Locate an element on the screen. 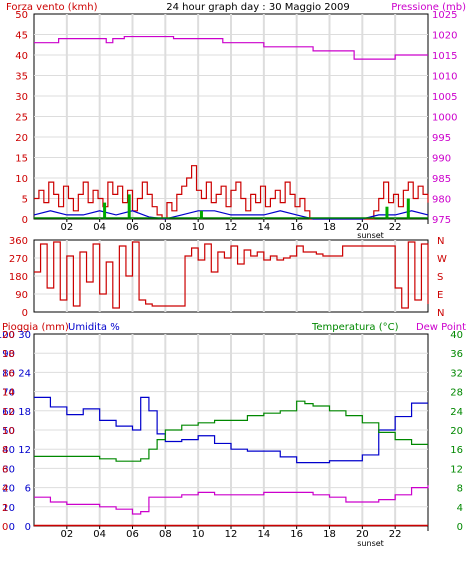 This screenshot has width=467, height=563. humidity-alt-tick-label: 12 is located at coordinates (24, 450).